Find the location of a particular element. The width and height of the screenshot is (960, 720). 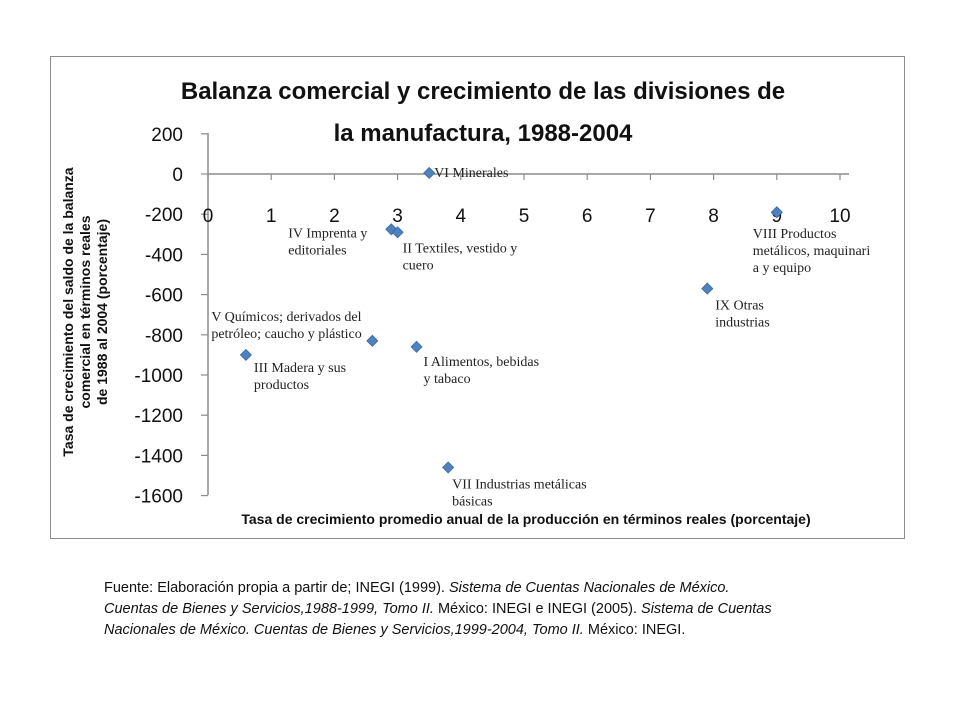

data-point-label-0: VI Minerales is located at coordinates (471, 173).